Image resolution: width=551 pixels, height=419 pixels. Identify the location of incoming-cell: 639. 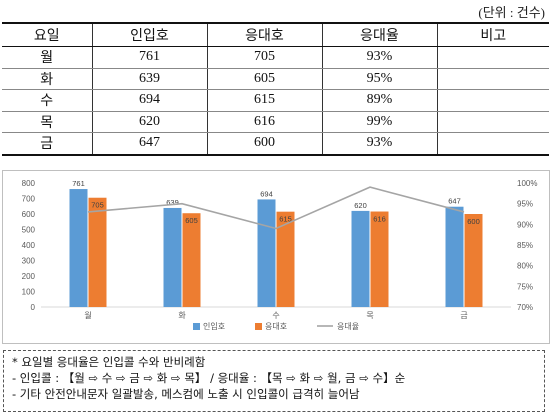
(149, 79).